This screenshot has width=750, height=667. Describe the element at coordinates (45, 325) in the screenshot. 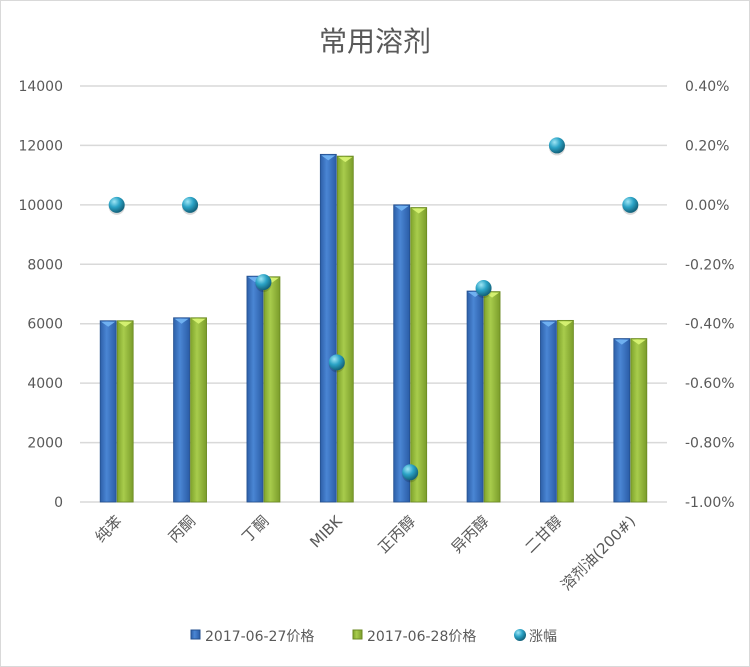

I see `left-tick-label: 6000` at that location.